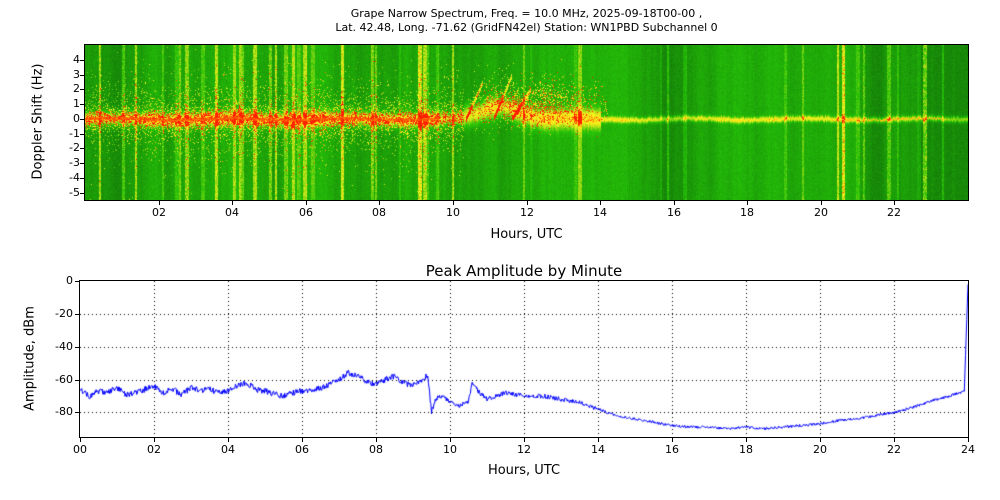  What do you see at coordinates (74, 147) in the screenshot?
I see `spectrogram-y-tick-label: -2` at bounding box center [74, 147].